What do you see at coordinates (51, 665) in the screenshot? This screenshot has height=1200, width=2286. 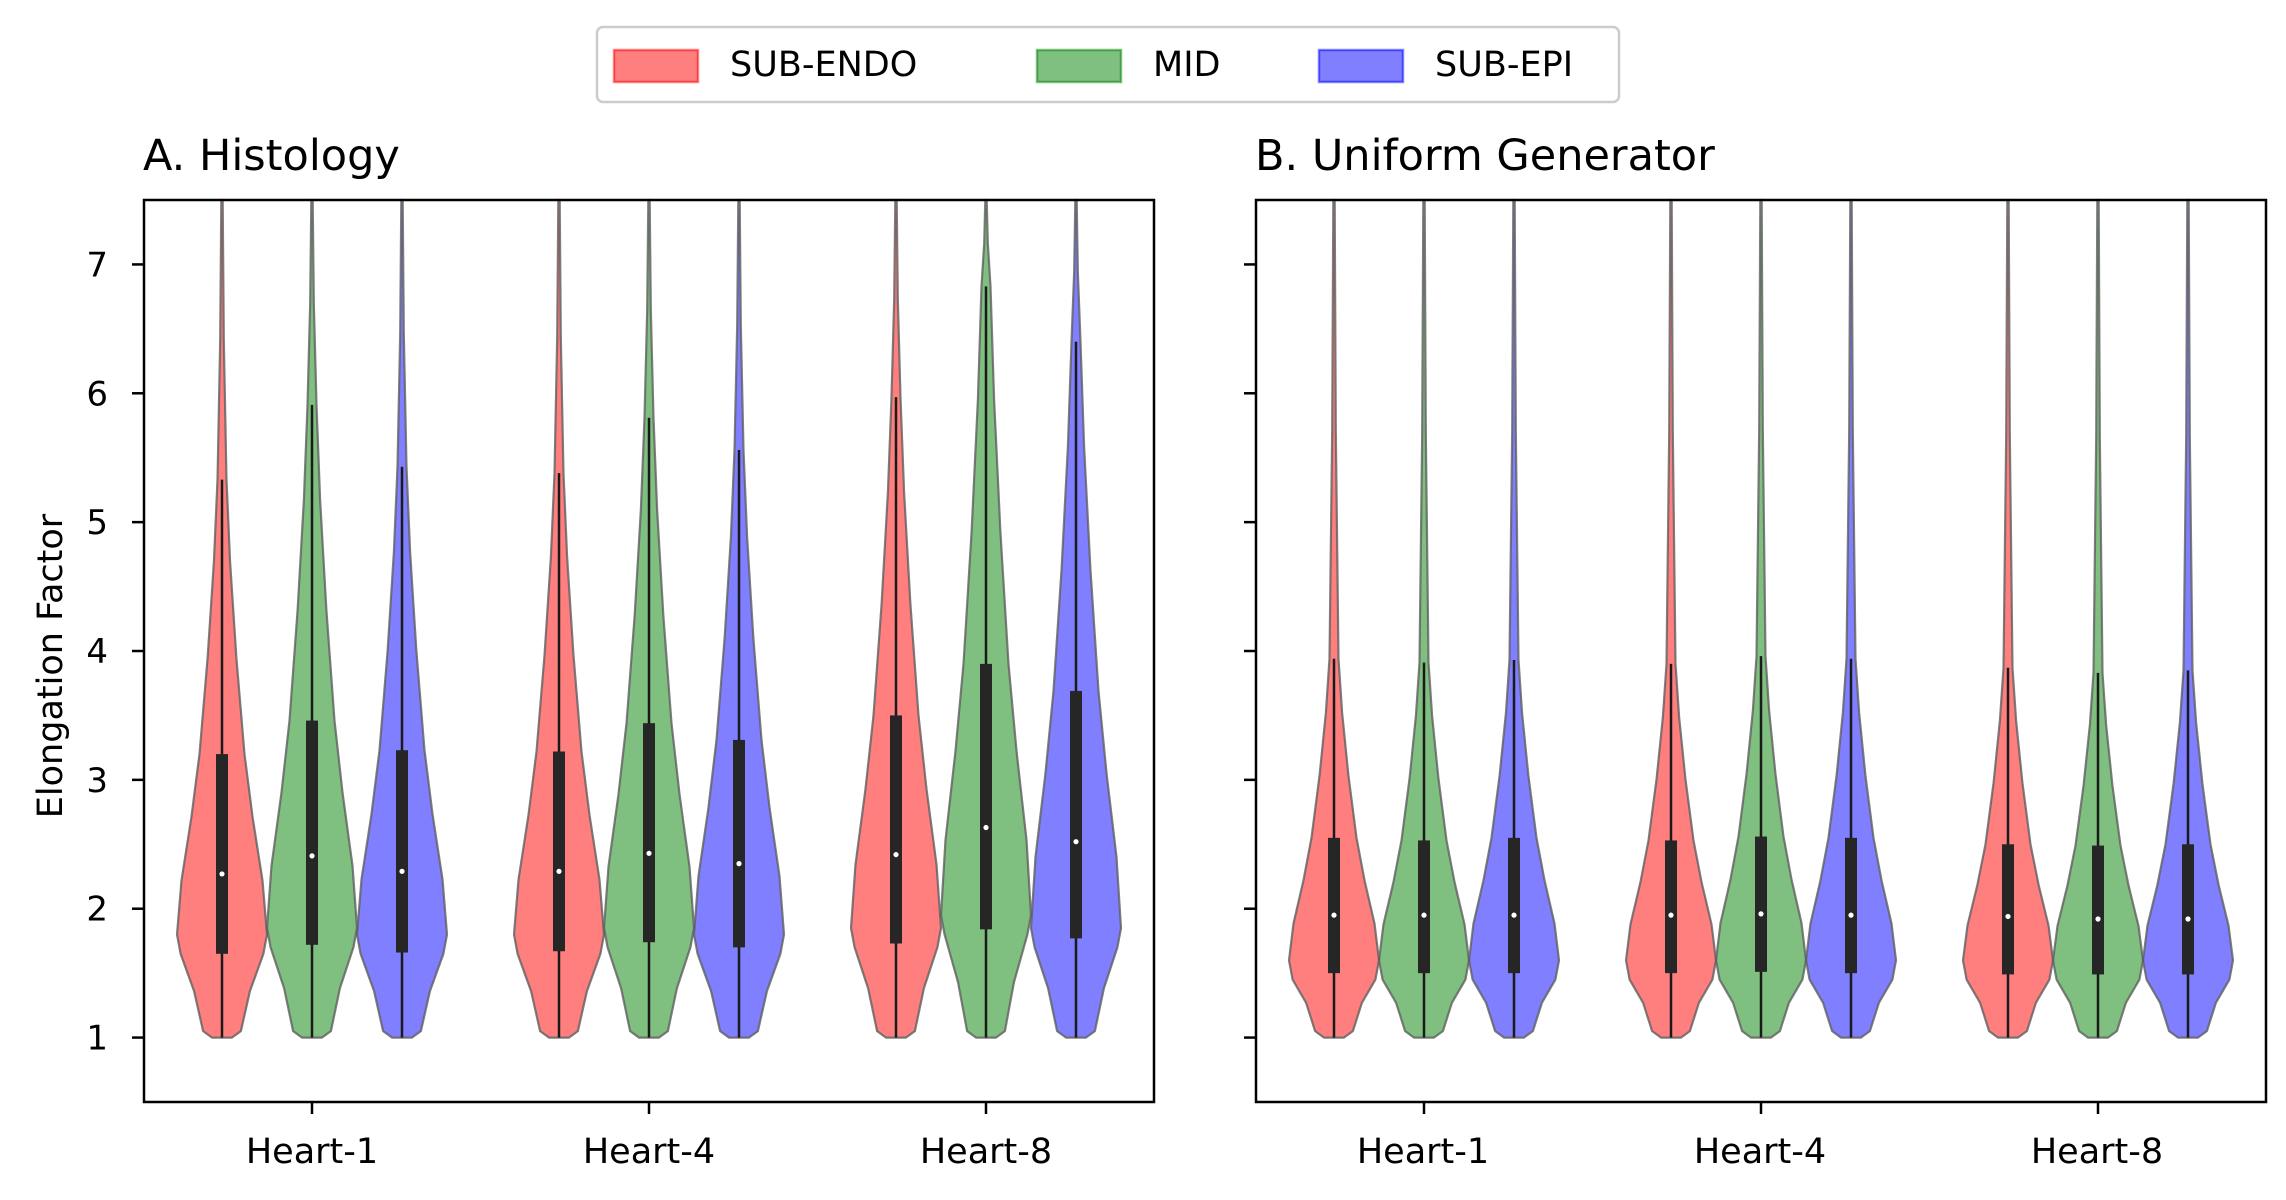 I see `y-axis-label: Elongation Factor` at bounding box center [51, 665].